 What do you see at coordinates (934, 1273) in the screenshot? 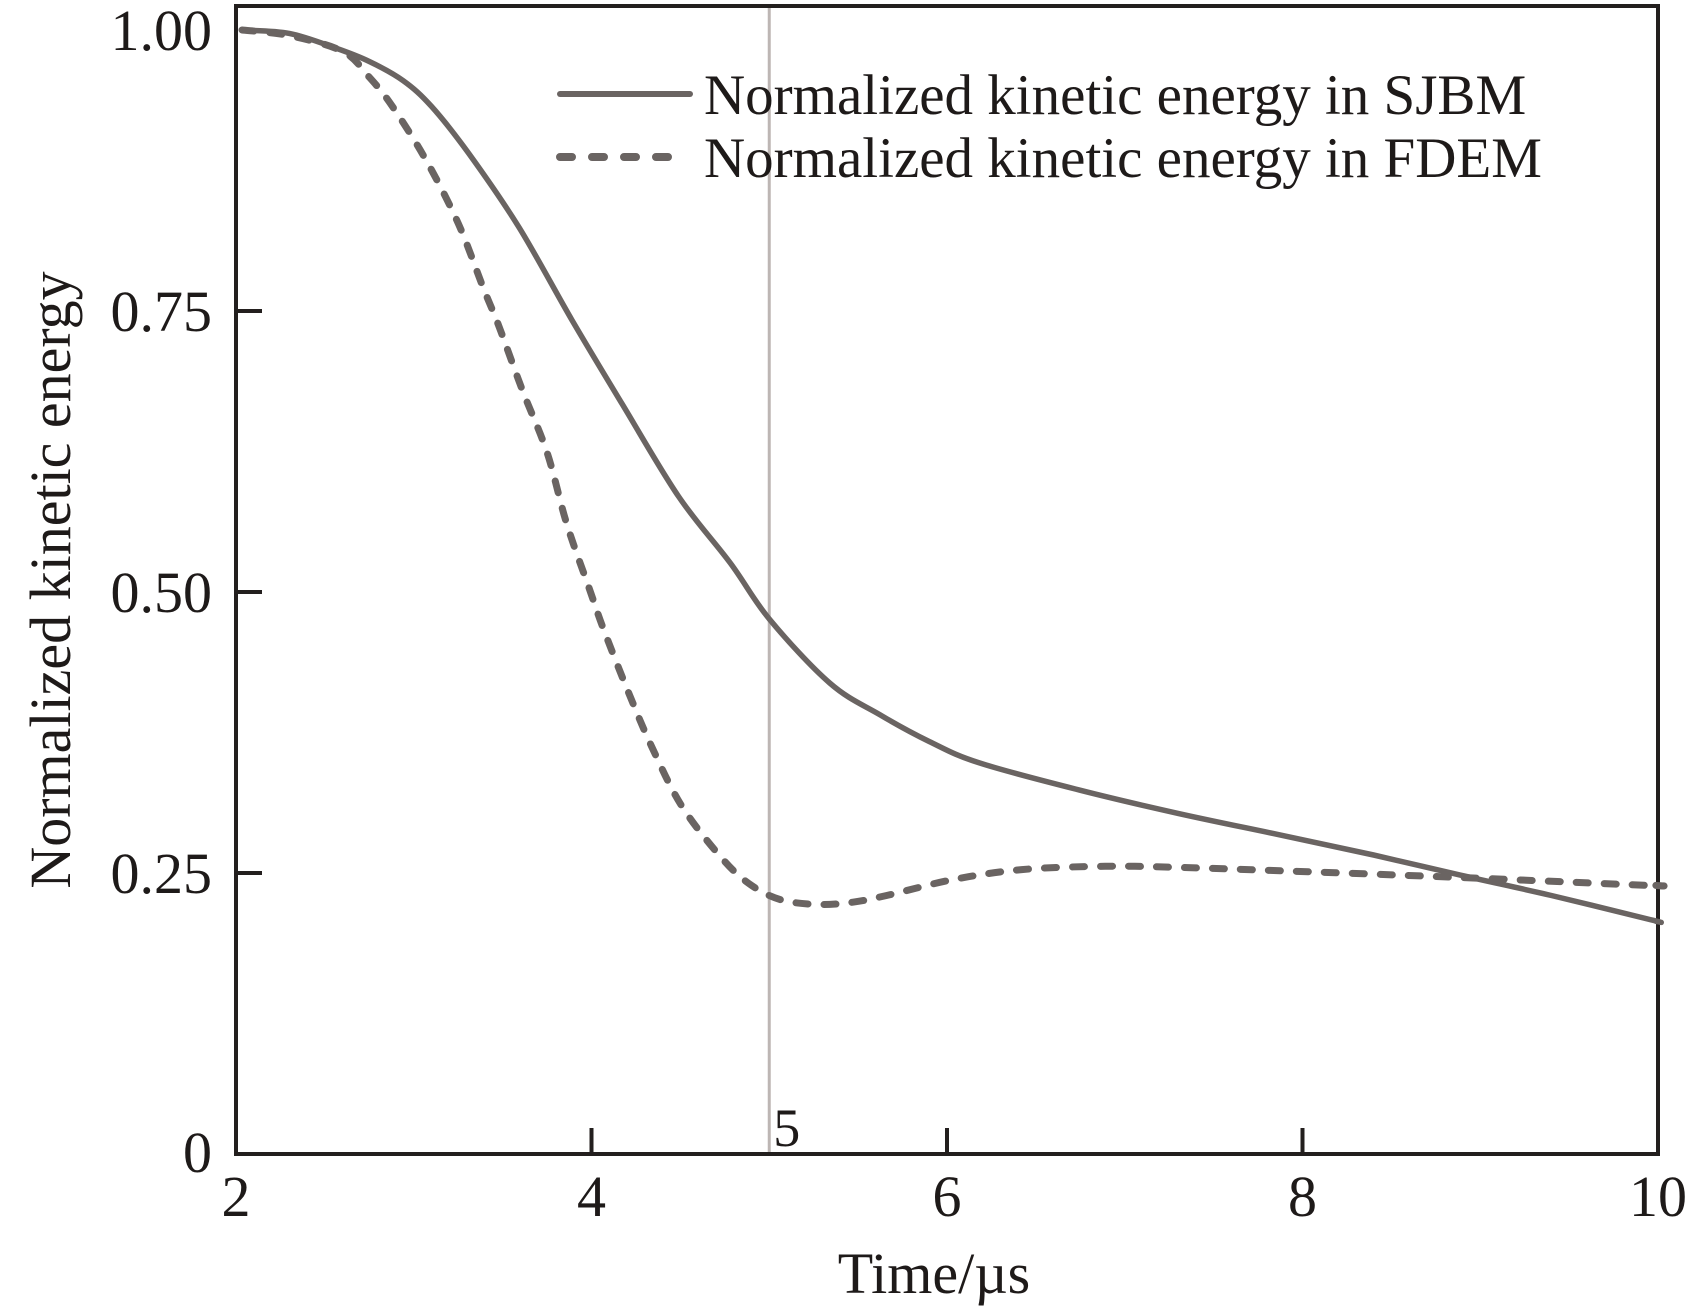
I see `x-axis-title: Time/µs` at bounding box center [934, 1273].